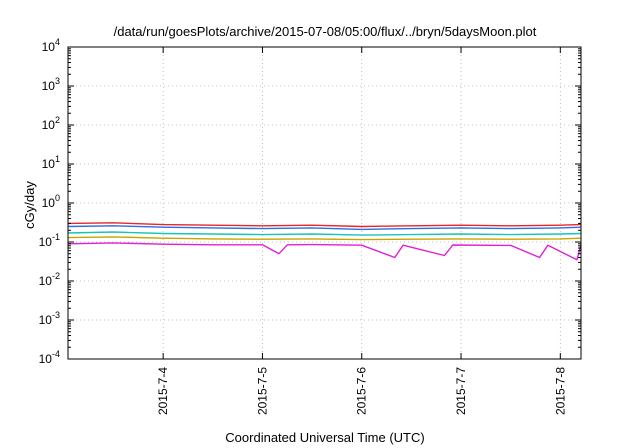 Image resolution: width=640 pixels, height=448 pixels. I want to click on y-tick-label: 10¹, so click(51, 162).